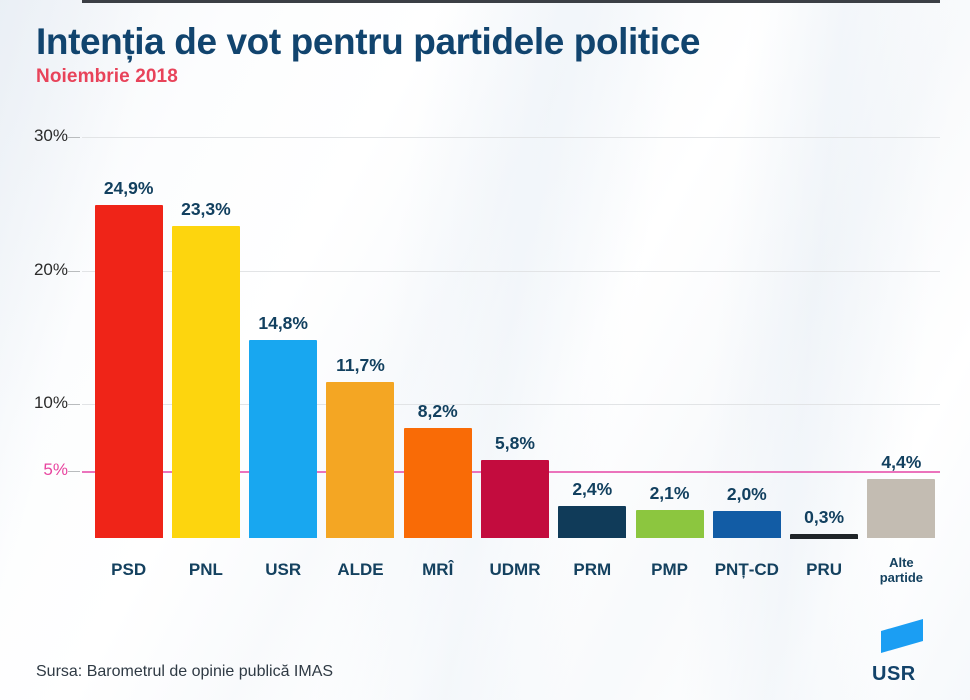 The height and width of the screenshot is (700, 970). Describe the element at coordinates (592, 488) in the screenshot. I see `bar-value-prm: 2,4%` at that location.